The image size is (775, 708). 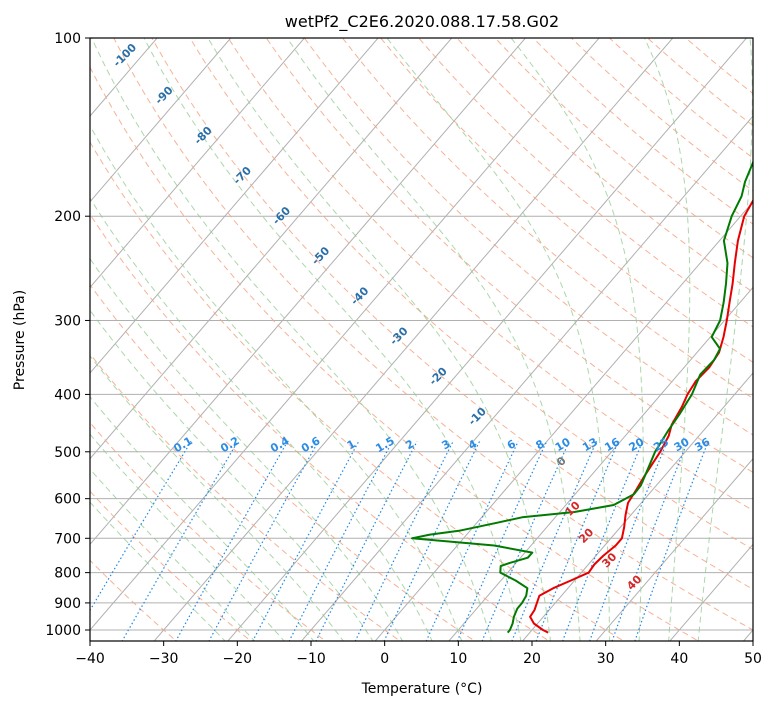 What do you see at coordinates (351, 444) in the screenshot?
I see `mixing-ratio-label: 1` at bounding box center [351, 444].